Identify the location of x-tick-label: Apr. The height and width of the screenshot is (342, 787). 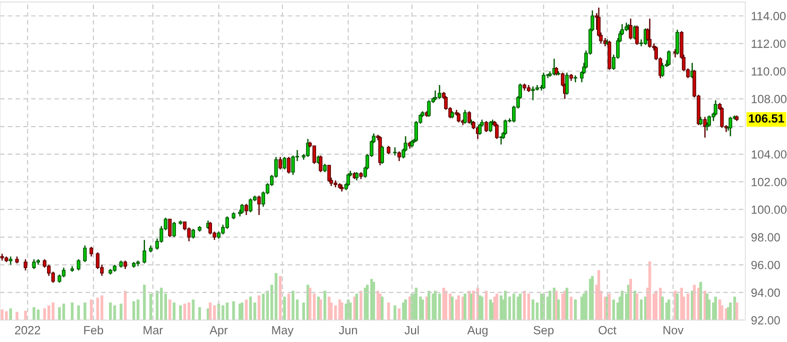
(219, 331).